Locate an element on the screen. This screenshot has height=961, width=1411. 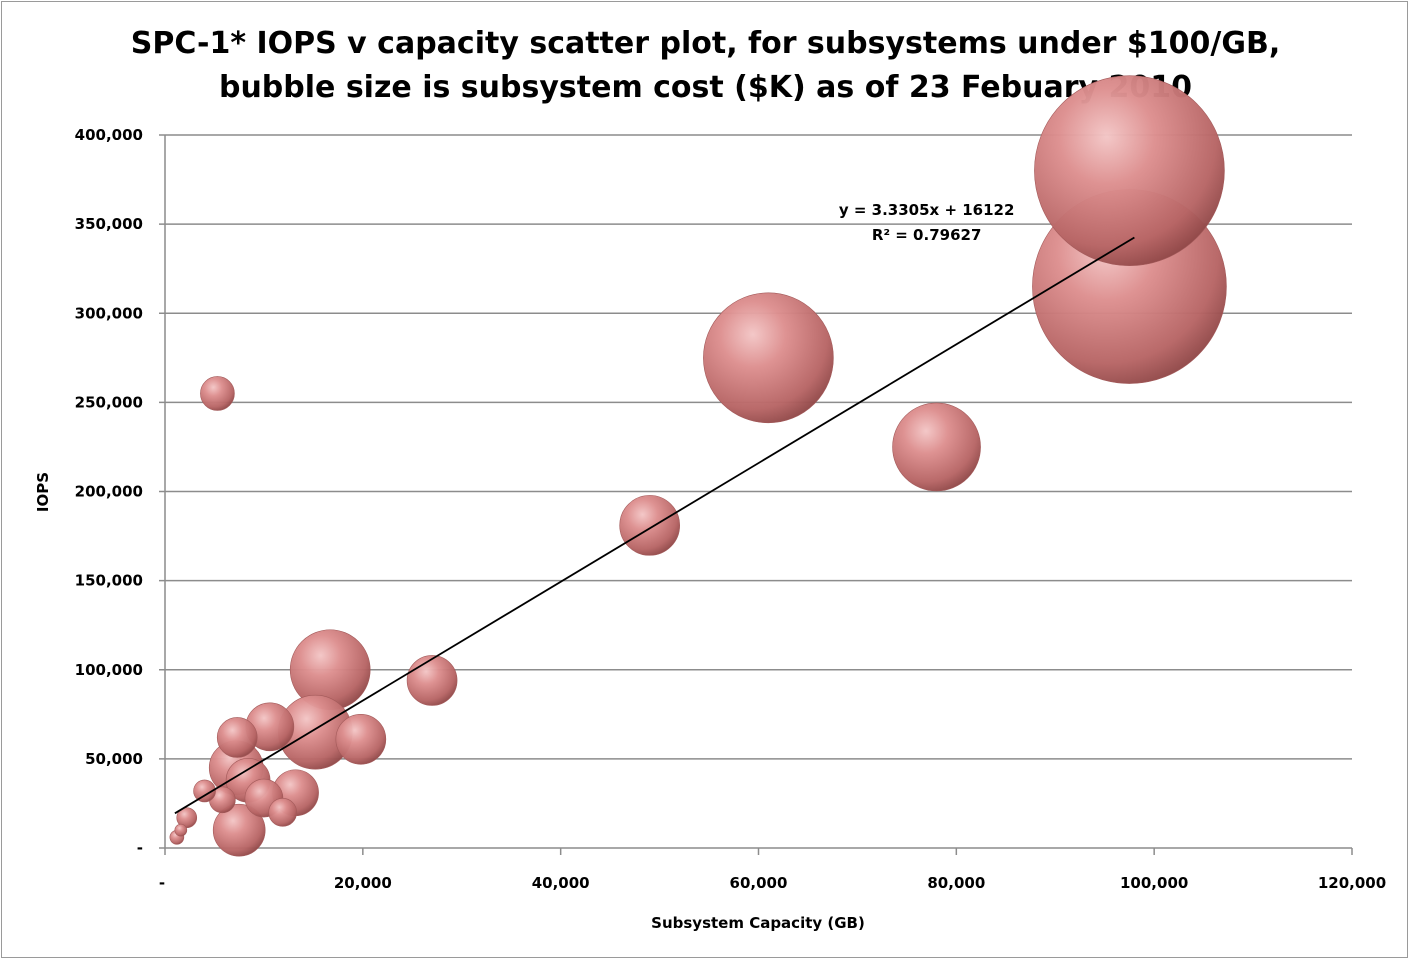
y-tick-label-7: 350,000 is located at coordinates (109, 224).